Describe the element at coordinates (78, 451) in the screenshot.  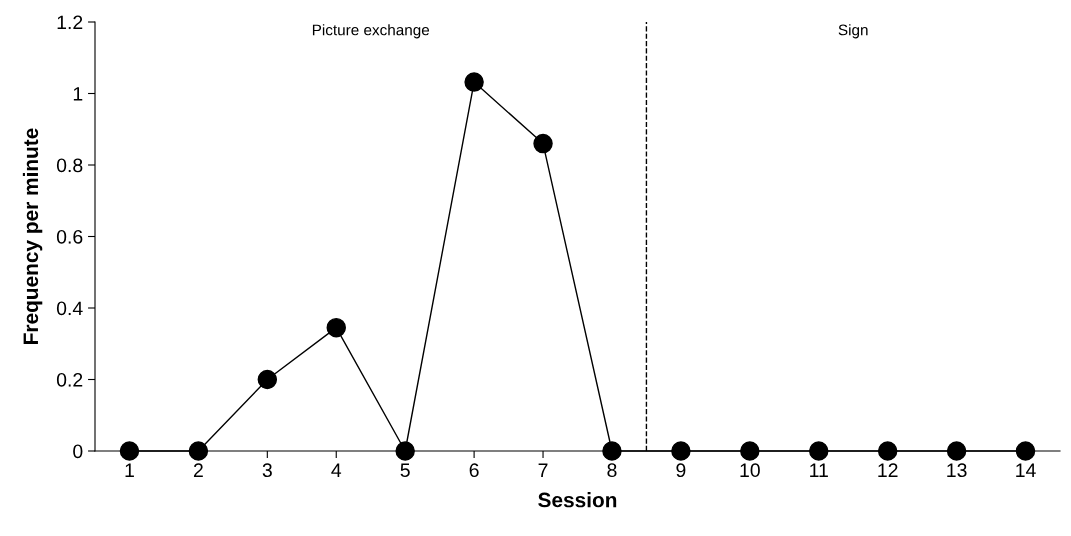
I see `y-tick-label: 0` at that location.